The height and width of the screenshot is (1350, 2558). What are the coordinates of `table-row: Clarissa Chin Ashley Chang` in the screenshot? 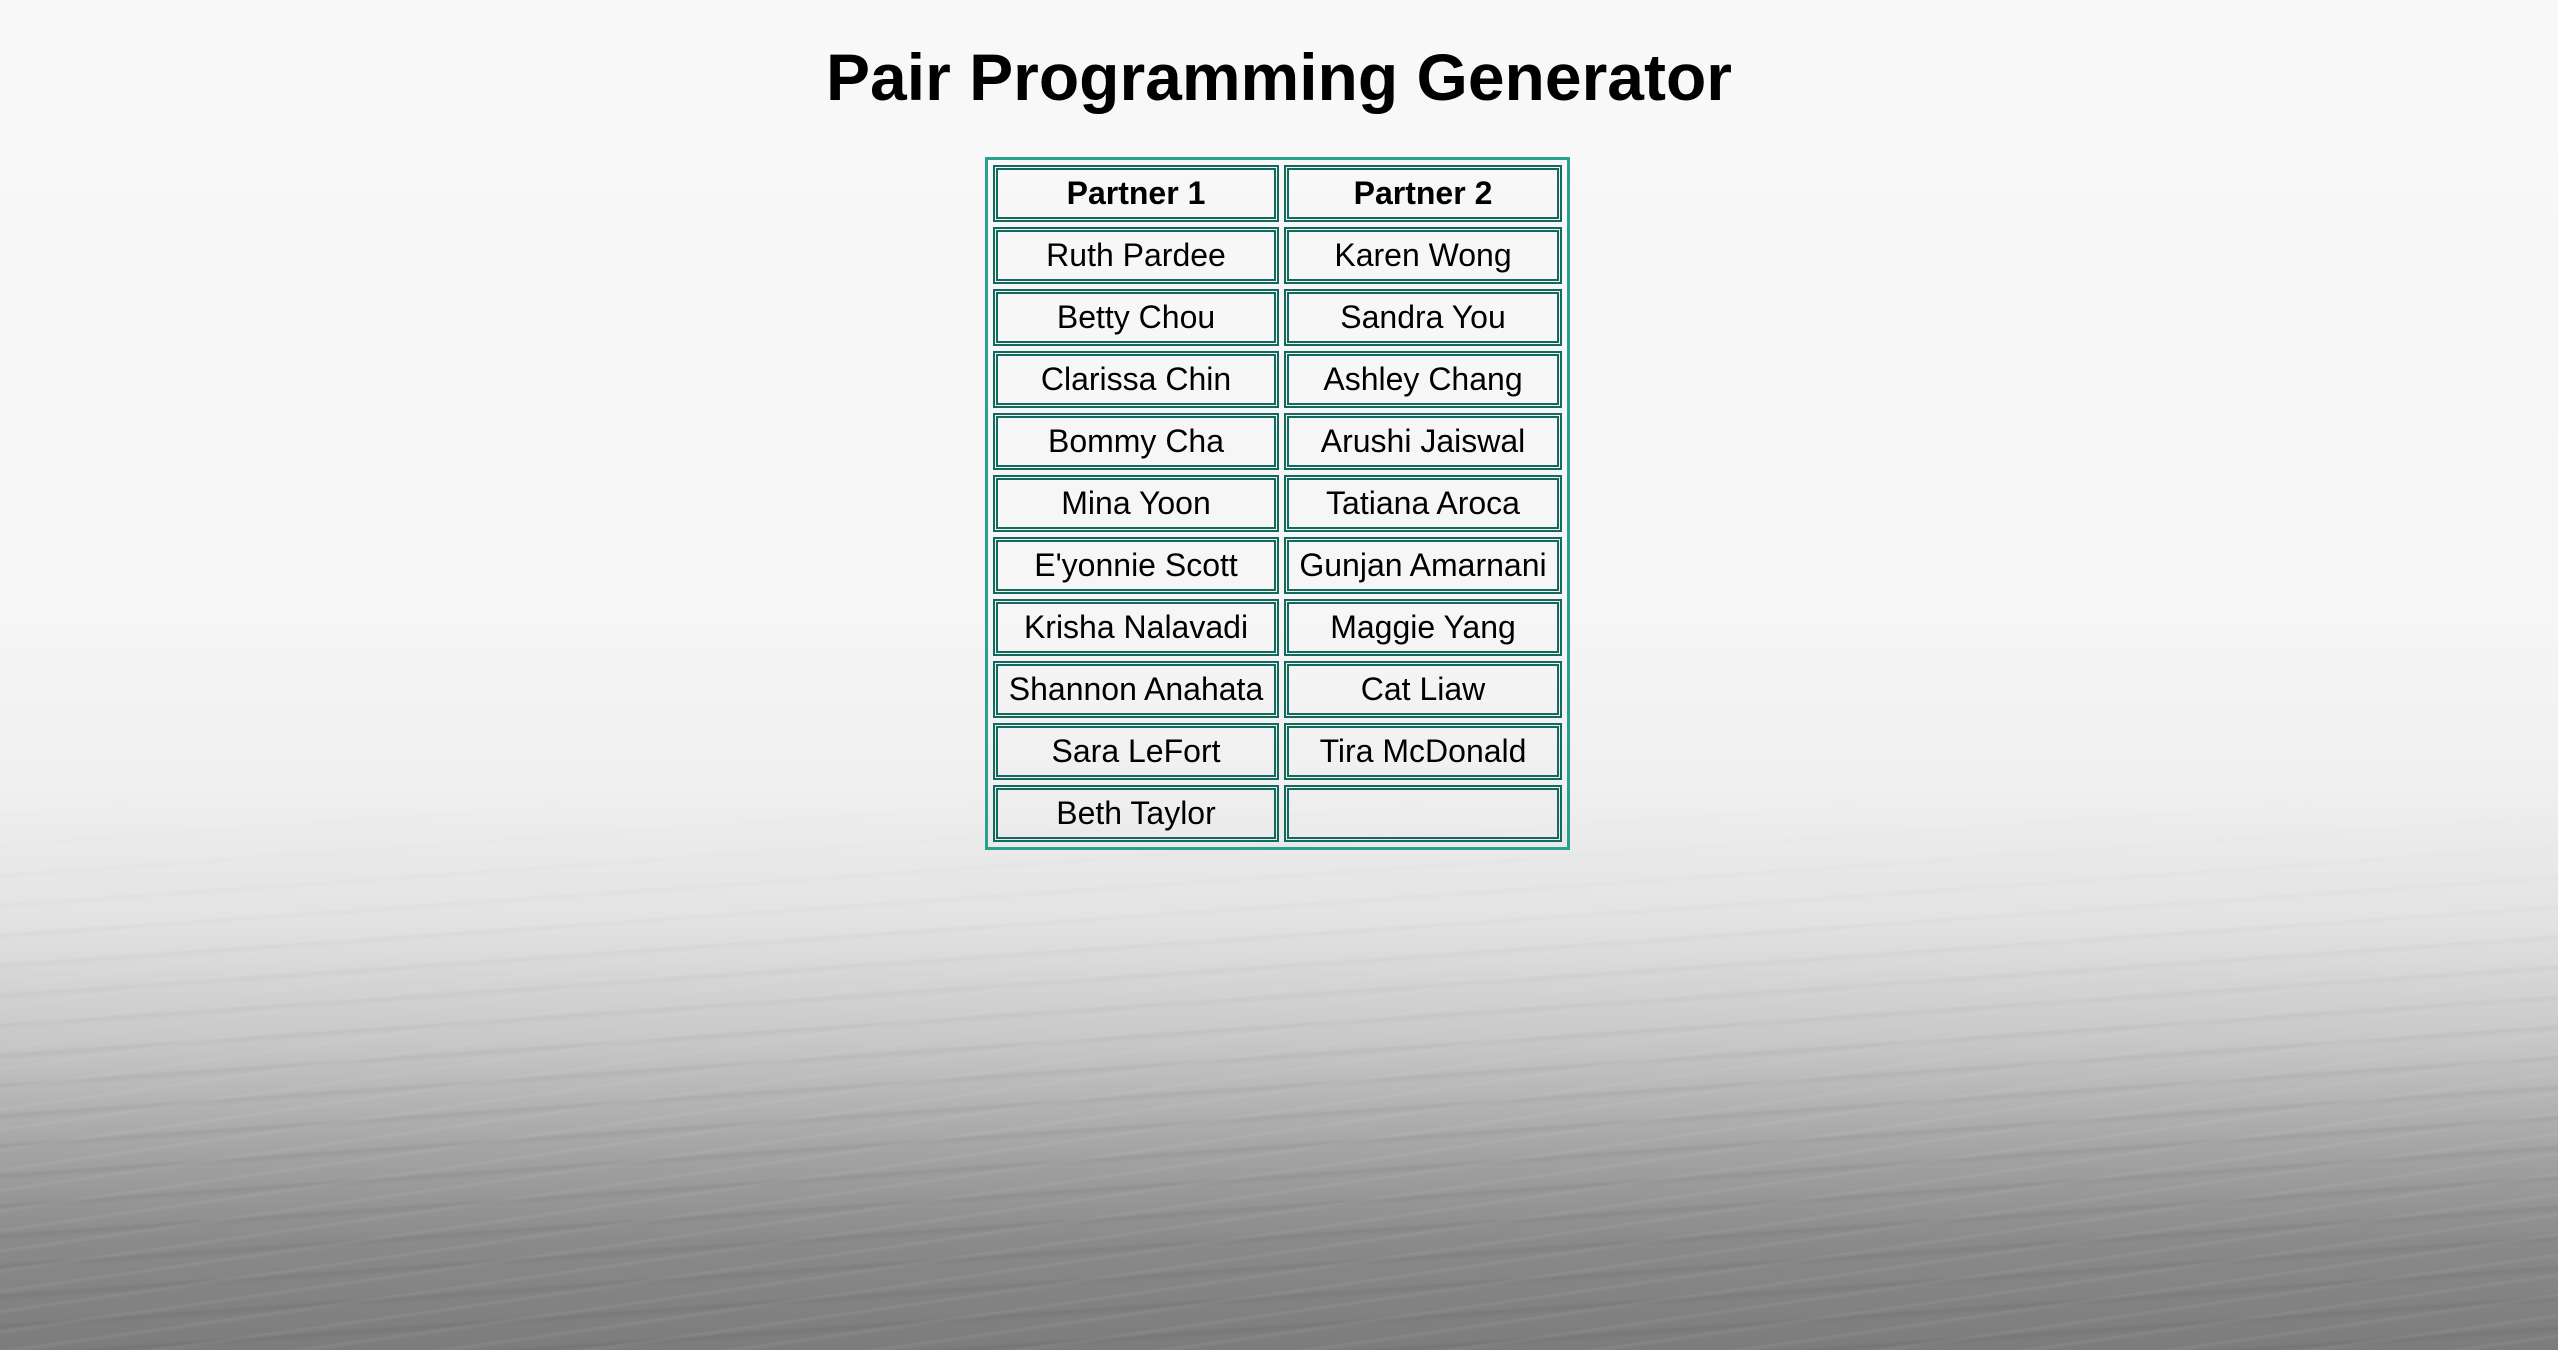 It's located at (1277, 379).